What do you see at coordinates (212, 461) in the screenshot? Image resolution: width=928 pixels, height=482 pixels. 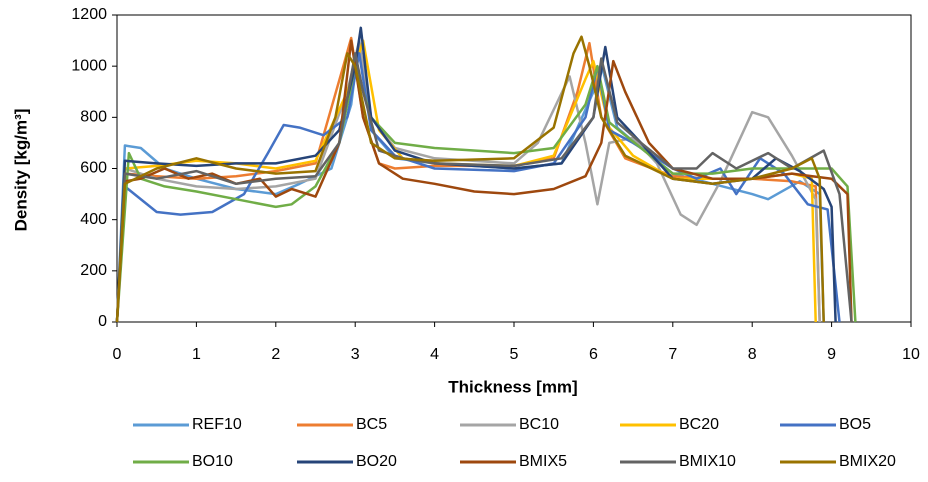 I see `legend-label: BO10` at bounding box center [212, 461].